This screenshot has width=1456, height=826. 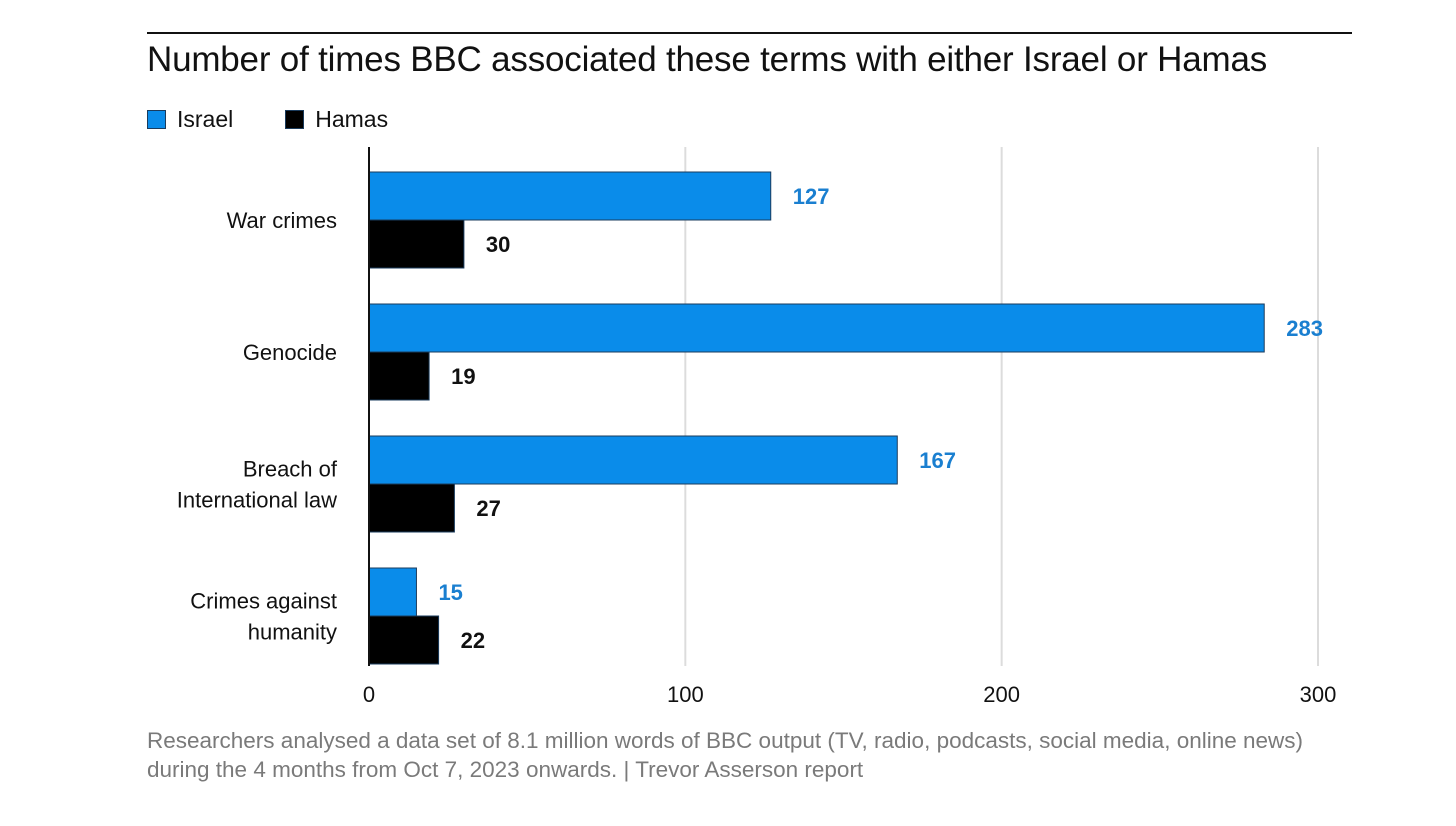 I want to click on value-label-hamas-2: 27, so click(x=488, y=508).